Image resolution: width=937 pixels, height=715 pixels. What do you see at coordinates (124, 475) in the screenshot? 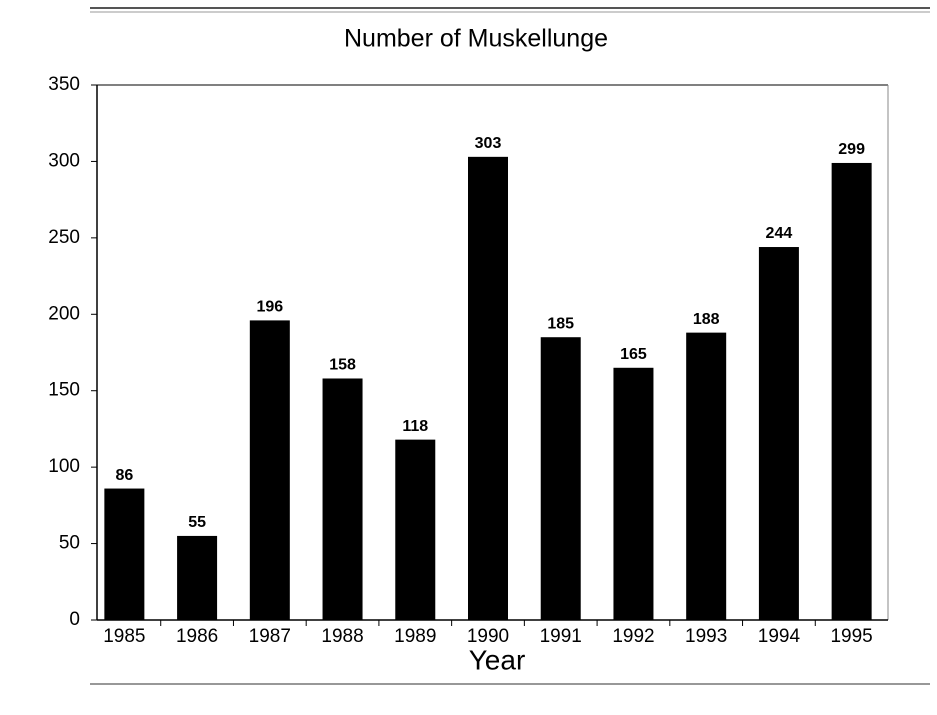
I see `value-label: 86` at bounding box center [124, 475].